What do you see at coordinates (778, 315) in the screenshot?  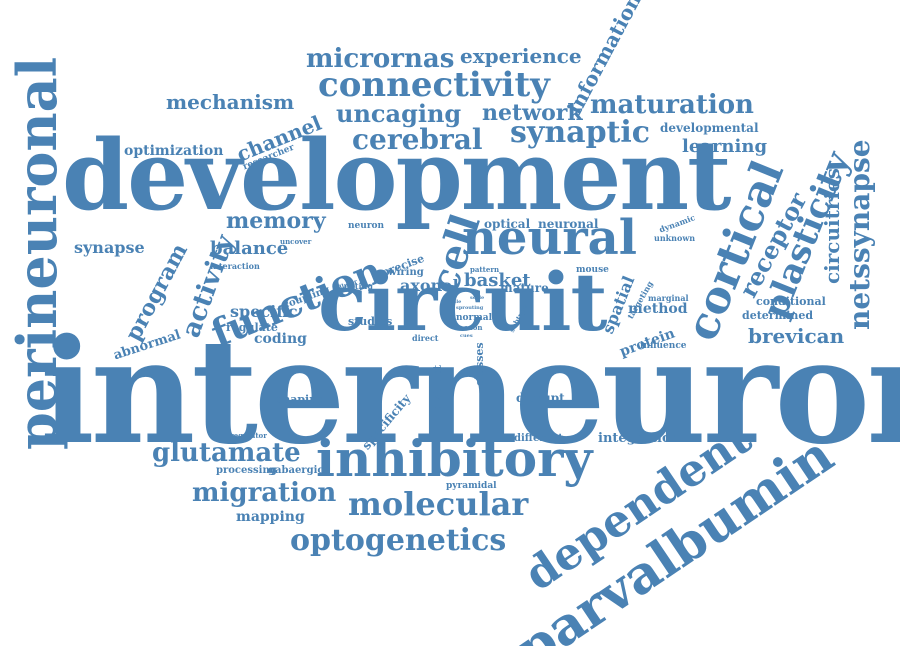 I see `word-determined: determined` at bounding box center [778, 315].